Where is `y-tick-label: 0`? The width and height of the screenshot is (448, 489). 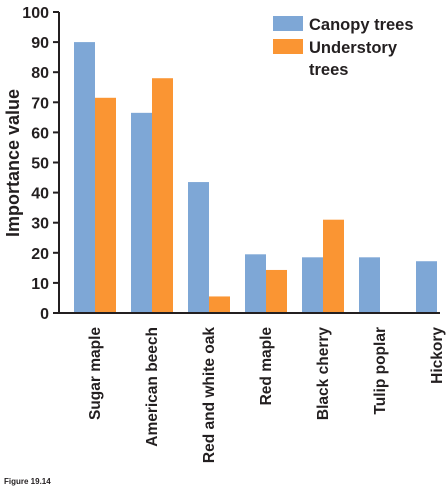
y-tick-label: 0 is located at coordinates (44, 314).